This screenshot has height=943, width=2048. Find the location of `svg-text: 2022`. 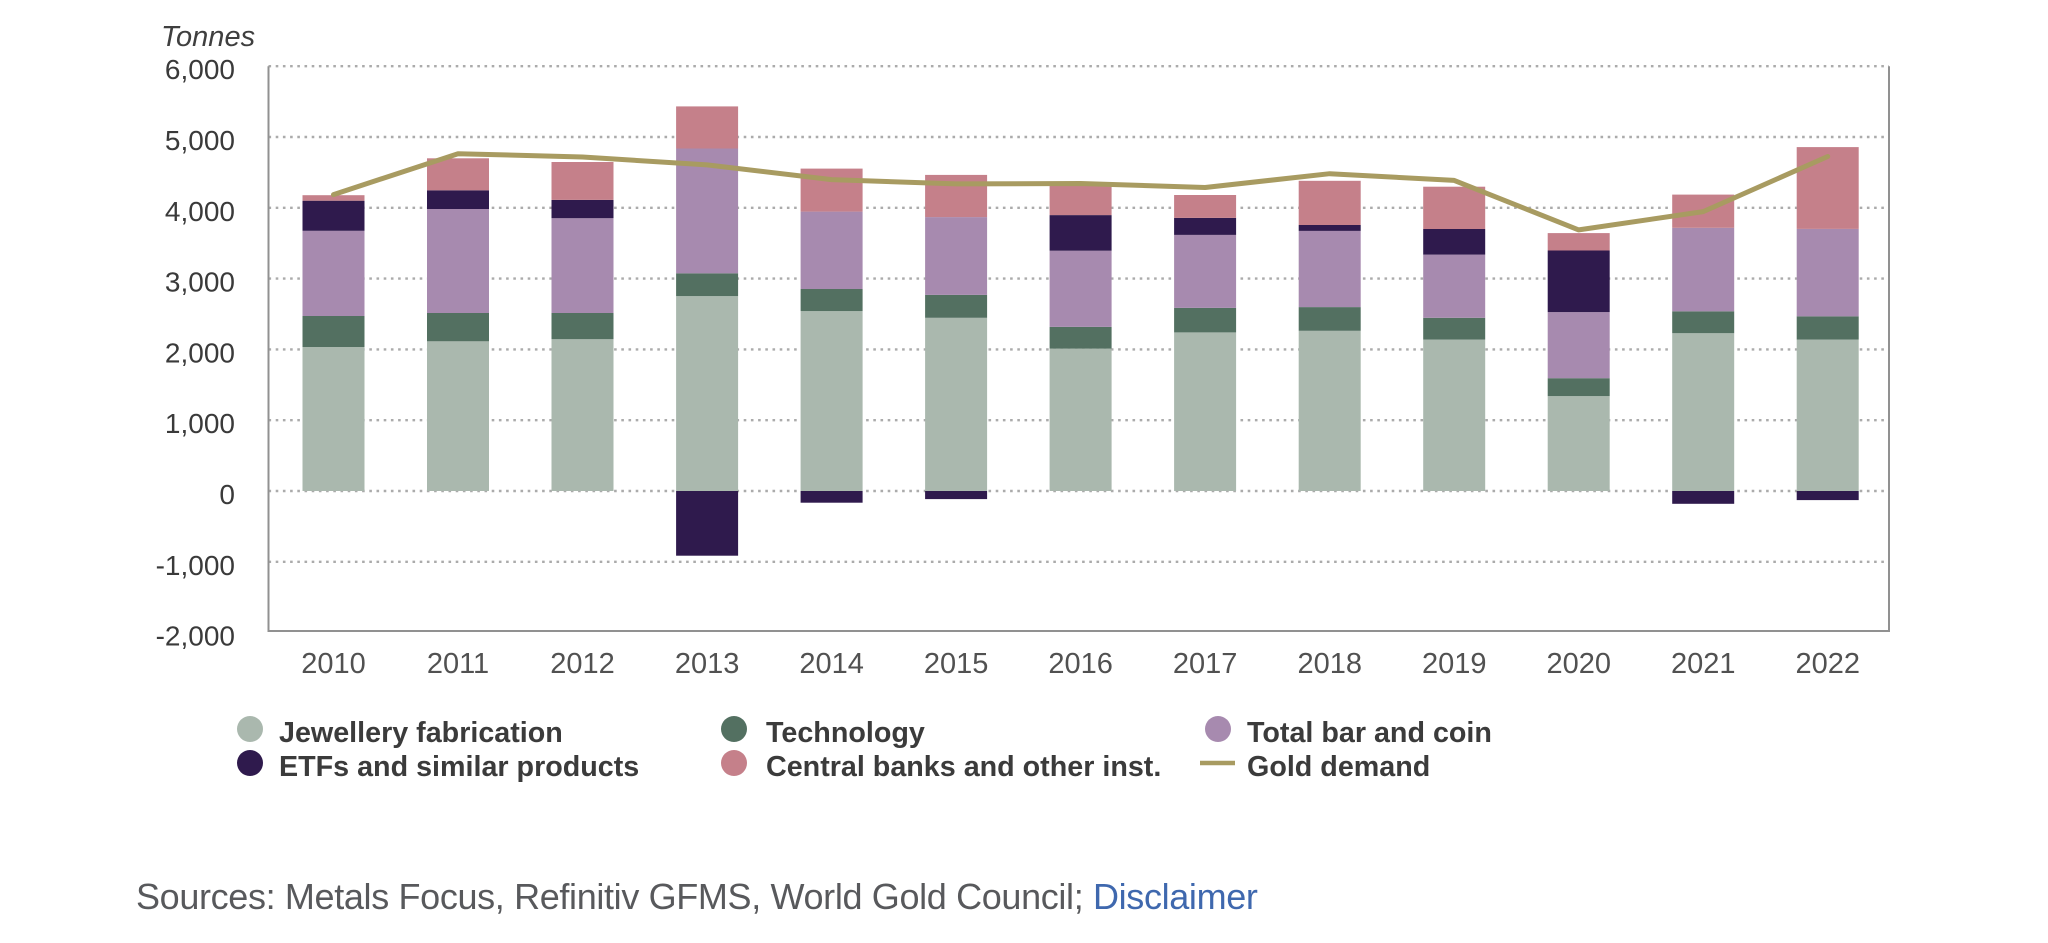

svg-text: 2022 is located at coordinates (1827, 664).